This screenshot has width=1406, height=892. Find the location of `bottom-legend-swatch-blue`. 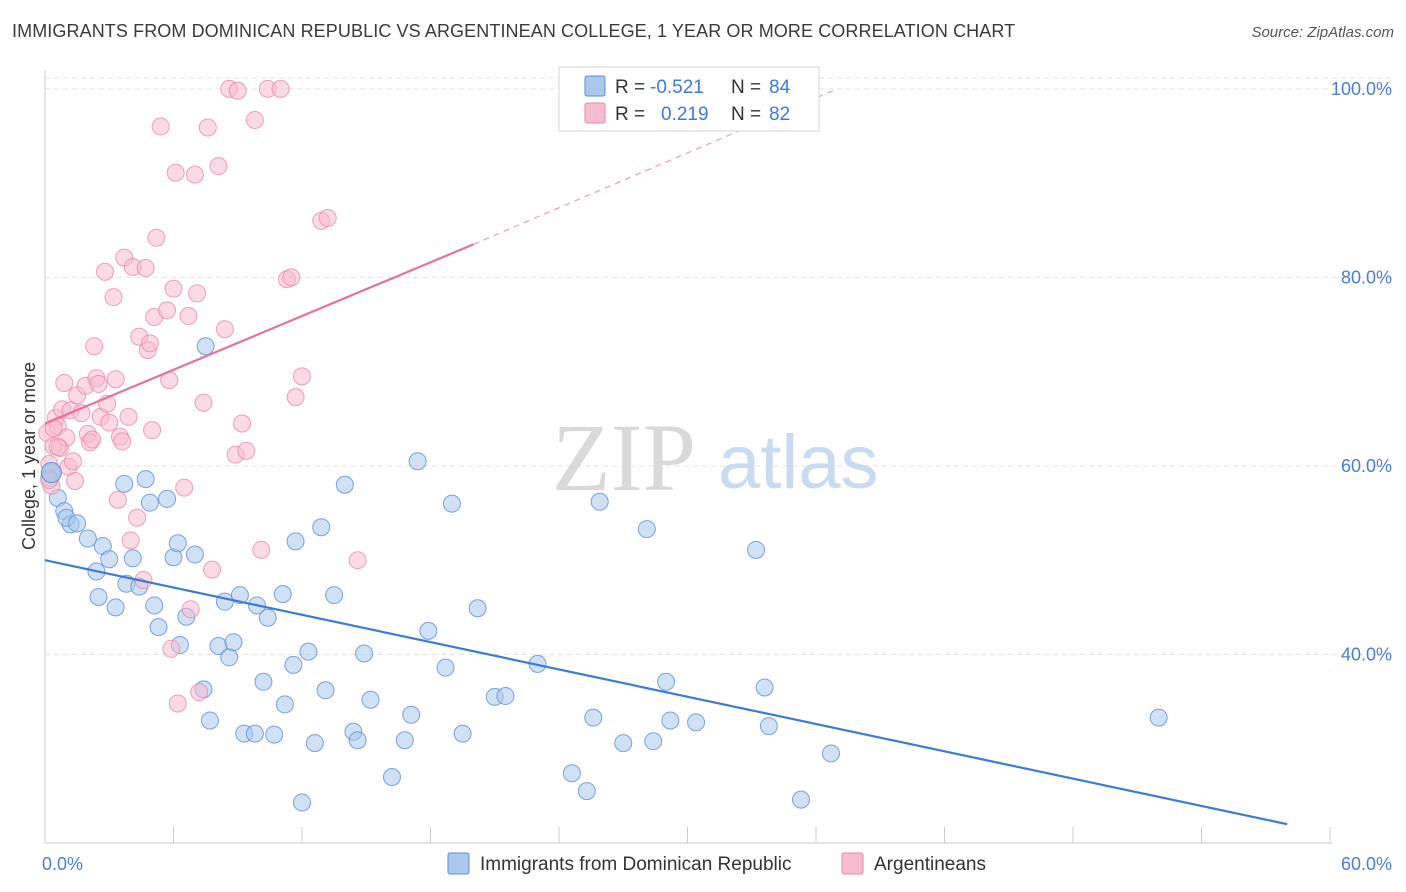

bottom-legend-swatch-blue is located at coordinates (458, 863).